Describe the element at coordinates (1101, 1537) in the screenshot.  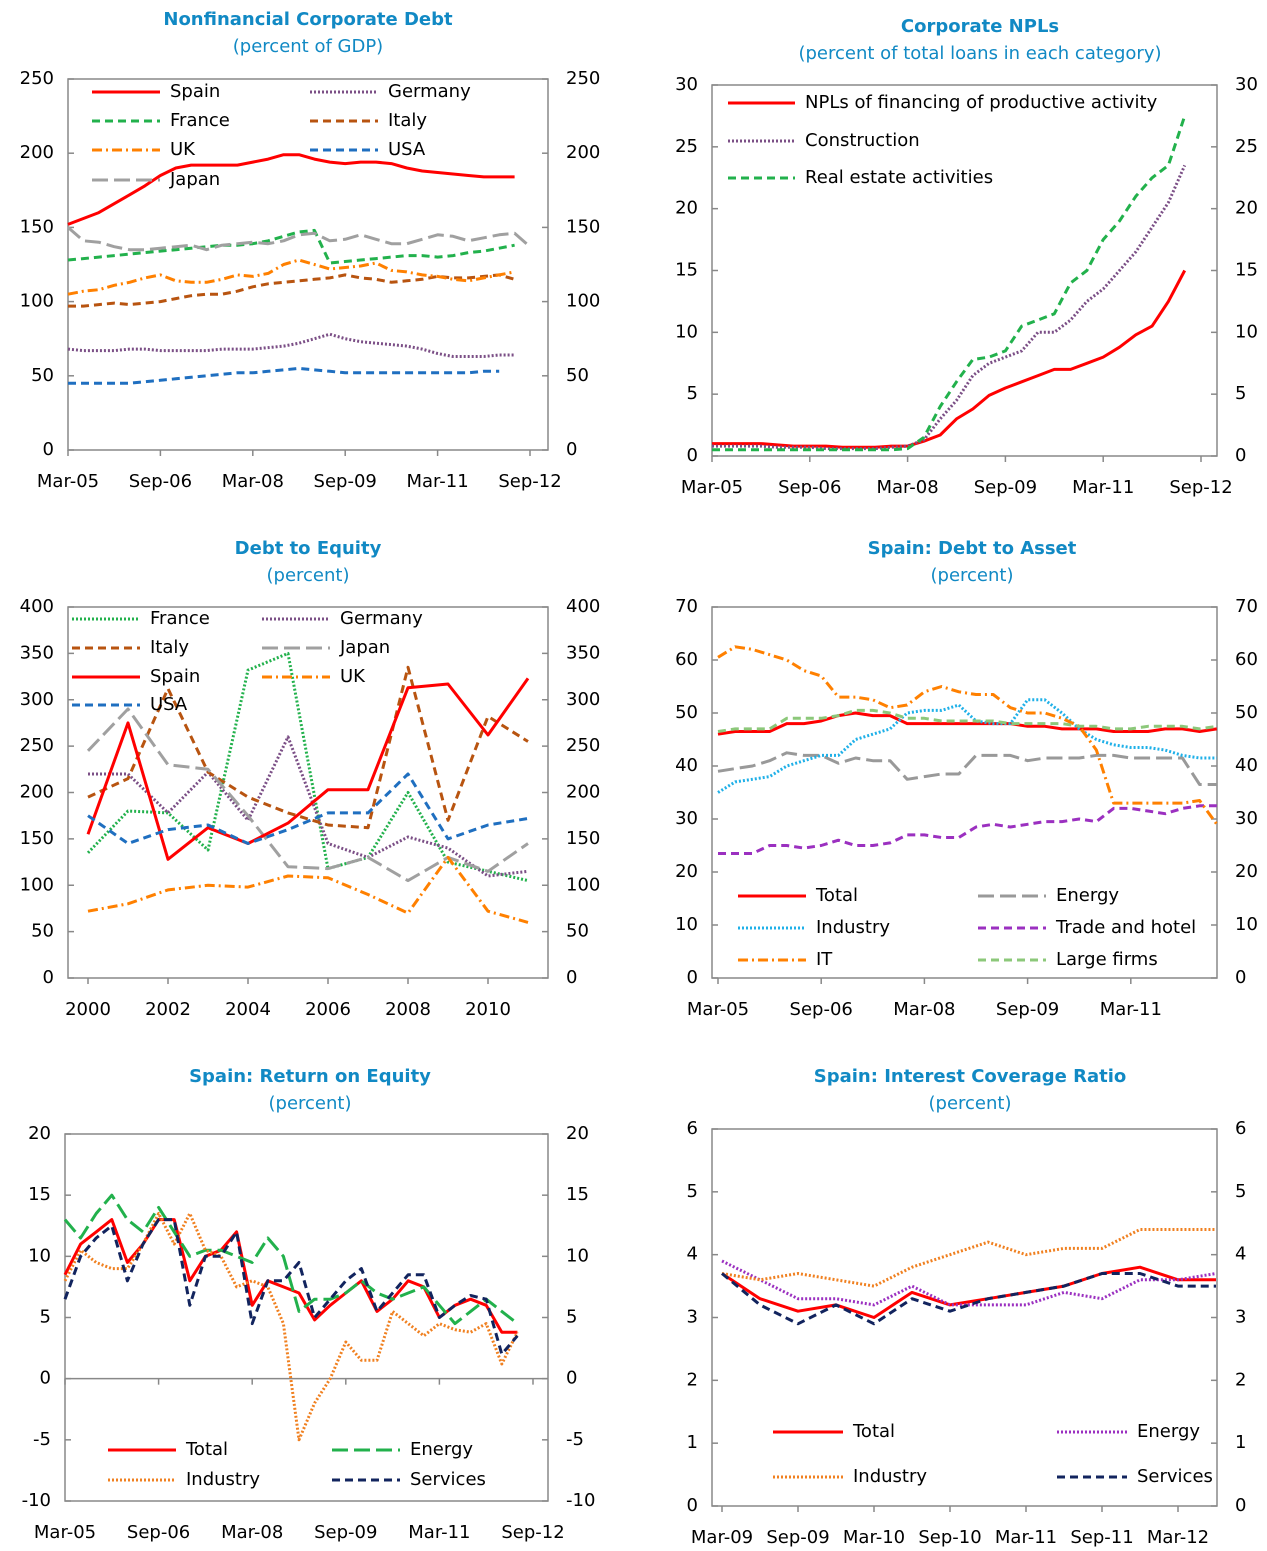
I see `x-tick-label: Sep-11` at that location.